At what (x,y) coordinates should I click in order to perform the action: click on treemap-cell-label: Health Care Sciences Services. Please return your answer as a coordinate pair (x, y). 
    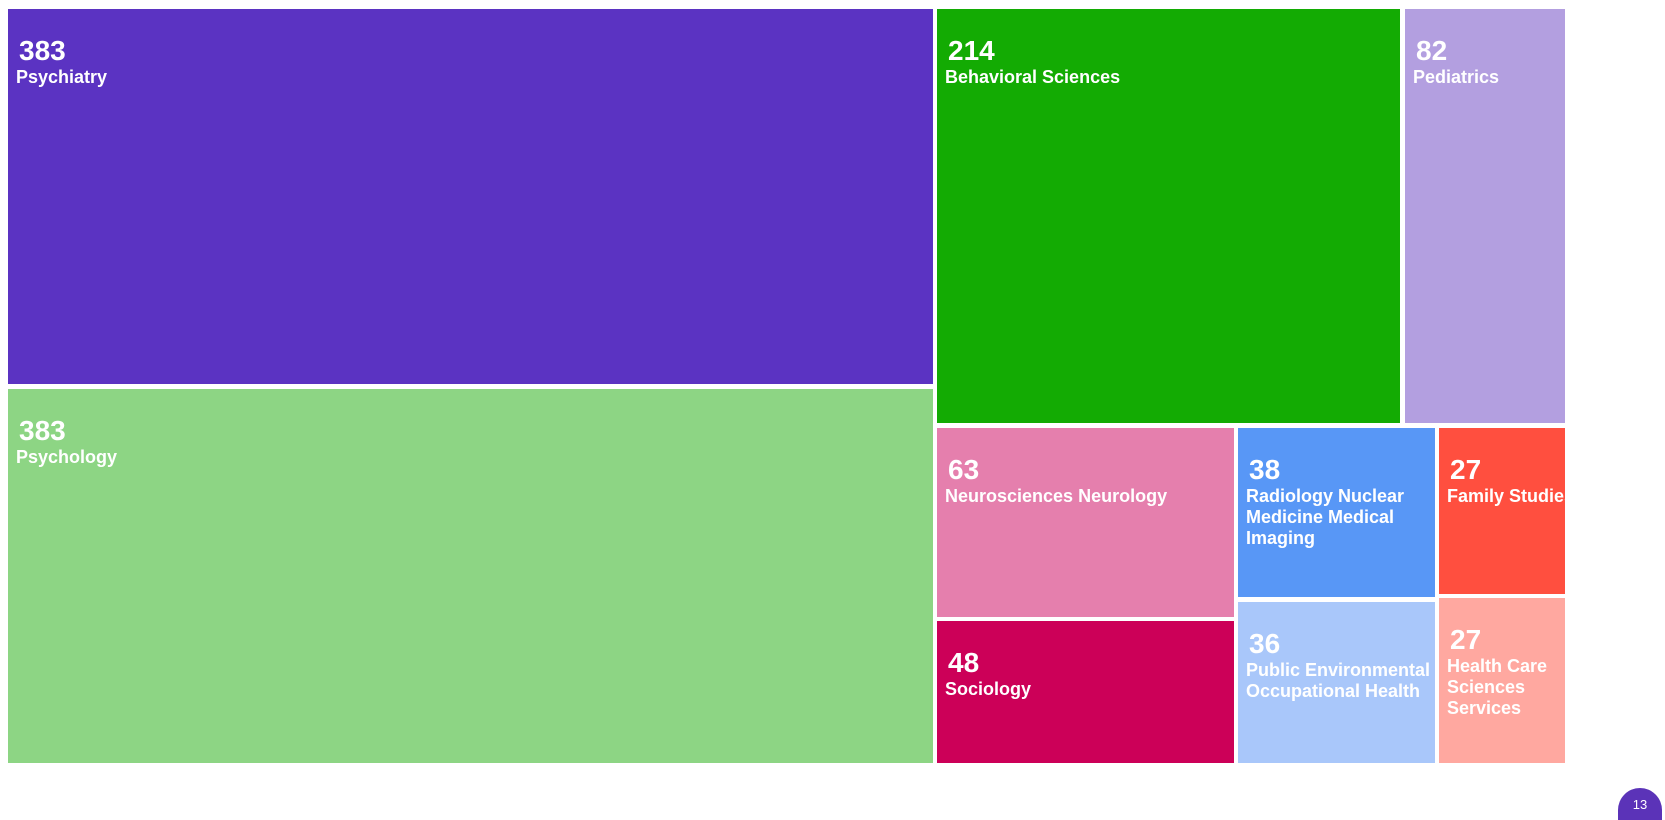
    Looking at the image, I should click on (1497, 687).